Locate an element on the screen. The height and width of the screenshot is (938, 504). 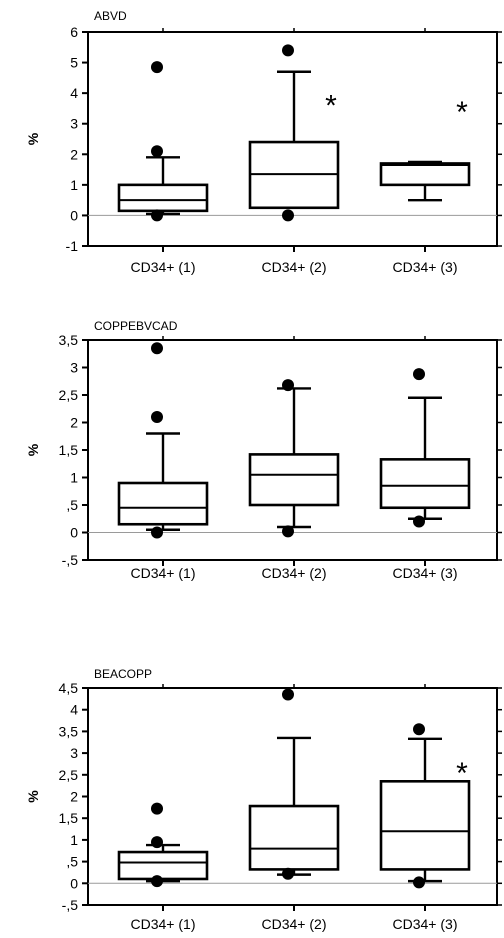
y-tick-label: 4,5 is located at coordinates (69, 688).